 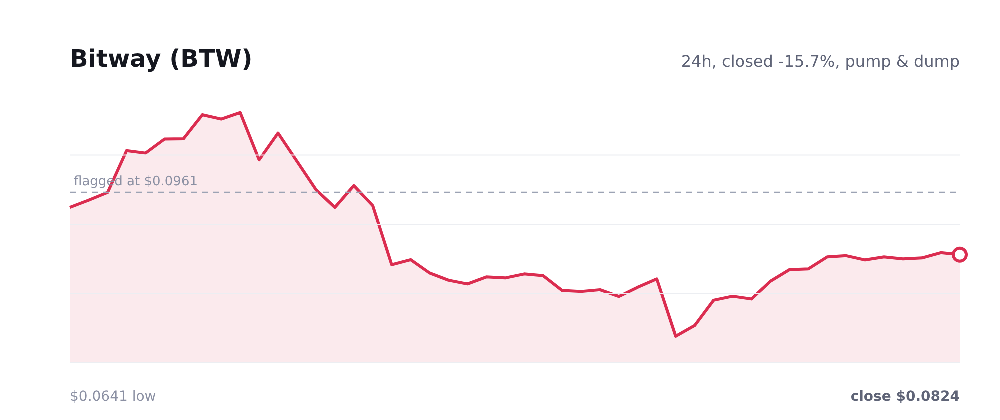 What do you see at coordinates (161, 59) in the screenshot?
I see `chart-title: Bitway (BTW)` at bounding box center [161, 59].